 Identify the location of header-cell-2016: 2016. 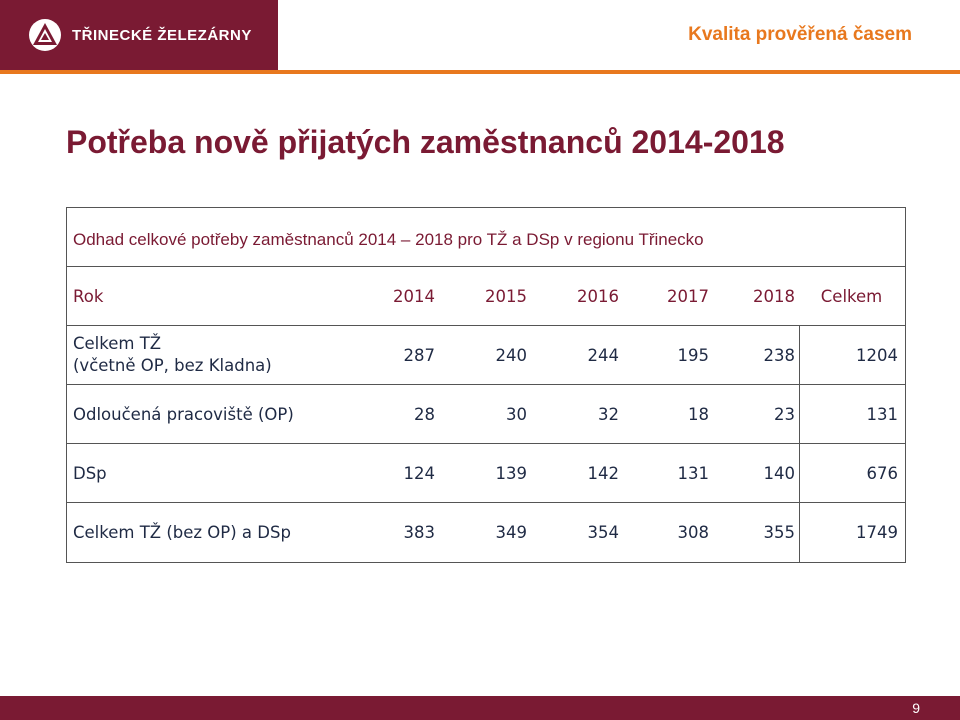
(598, 296).